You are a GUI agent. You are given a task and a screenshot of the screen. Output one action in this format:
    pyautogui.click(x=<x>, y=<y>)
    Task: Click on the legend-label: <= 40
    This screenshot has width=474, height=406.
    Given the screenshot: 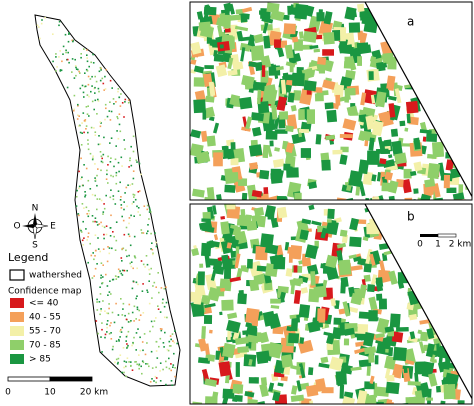 What is the action you would take?
    pyautogui.click(x=44, y=304)
    